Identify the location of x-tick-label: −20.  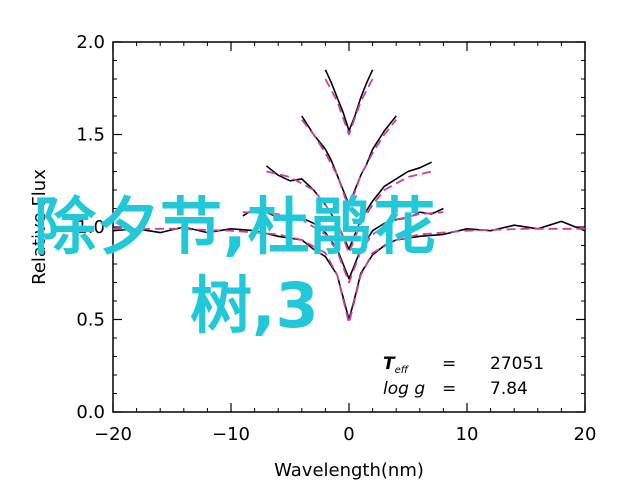
(113, 434).